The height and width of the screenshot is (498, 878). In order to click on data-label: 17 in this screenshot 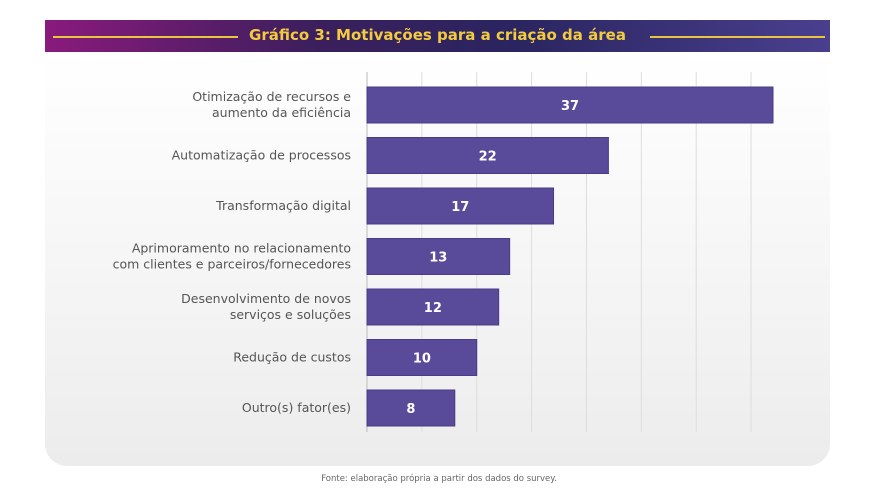, I will do `click(460, 207)`.